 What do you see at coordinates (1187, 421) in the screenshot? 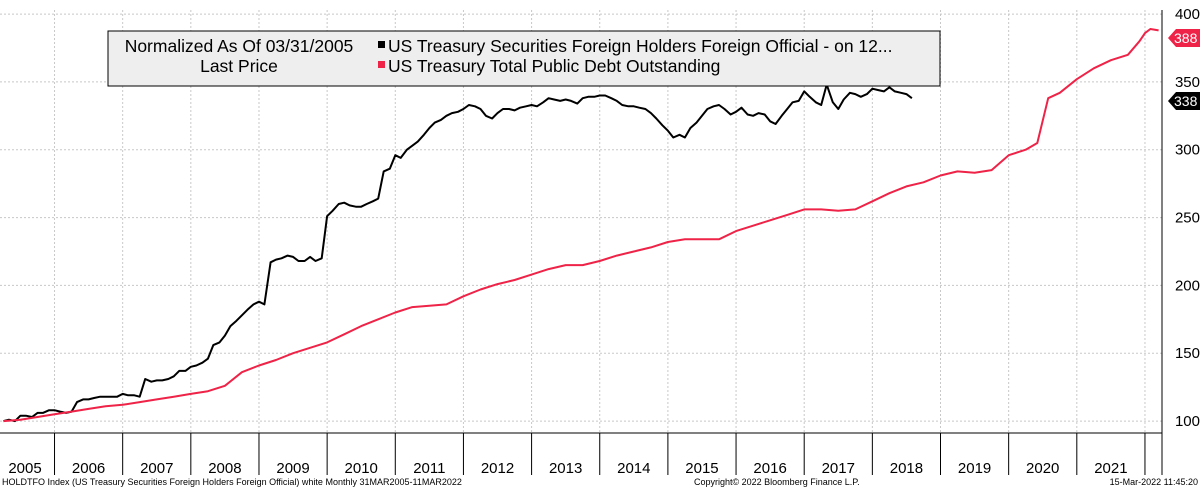
I see `y-tick-100: 100` at bounding box center [1187, 421].